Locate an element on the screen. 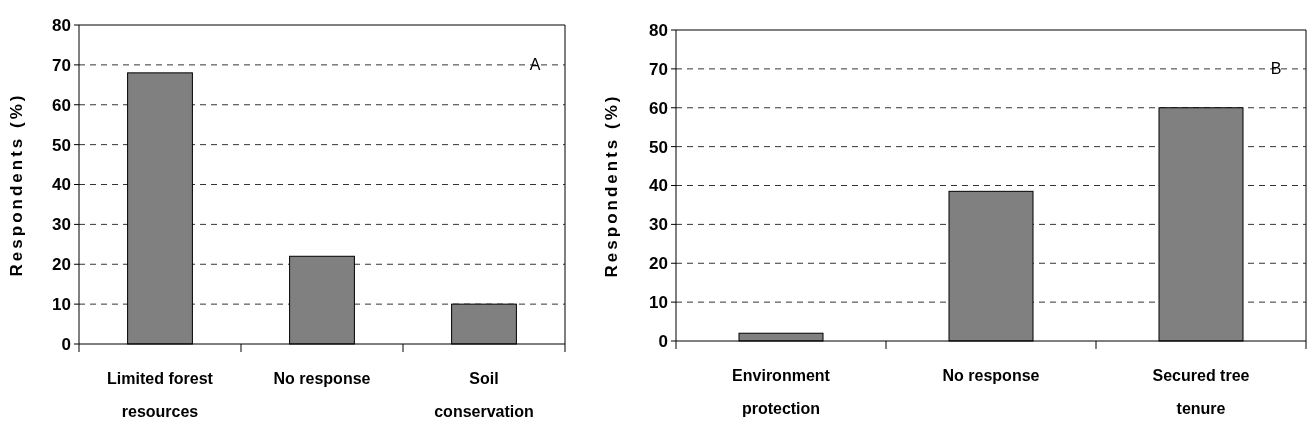 Image resolution: width=1309 pixels, height=440 pixels. x-tick-label: Soil conservation is located at coordinates (484, 395).